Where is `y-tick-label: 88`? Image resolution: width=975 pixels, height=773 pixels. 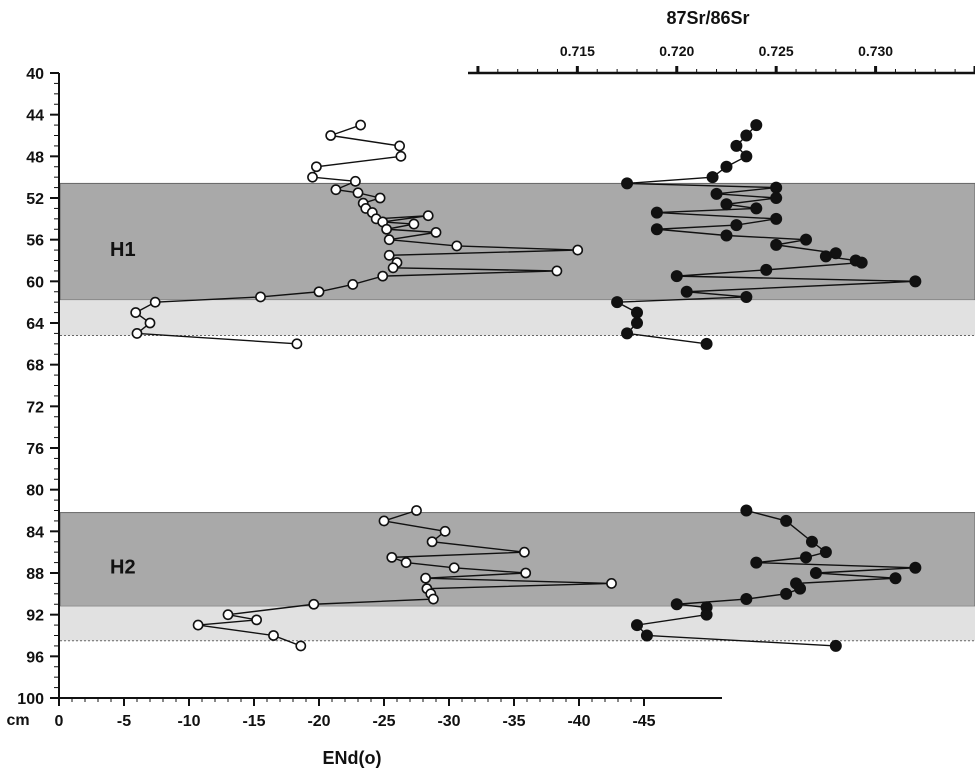
y-tick-label: 88 is located at coordinates (35, 574).